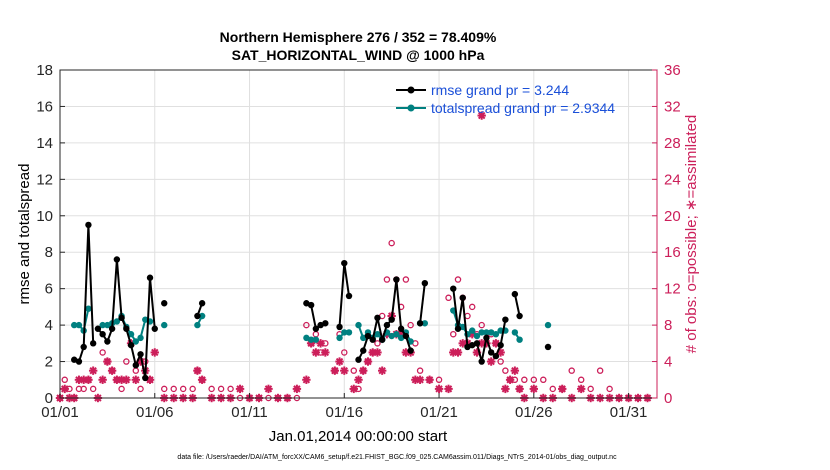 This screenshot has width=830, height=470. I want to click on x-tick-label: 01/21, so click(439, 412).